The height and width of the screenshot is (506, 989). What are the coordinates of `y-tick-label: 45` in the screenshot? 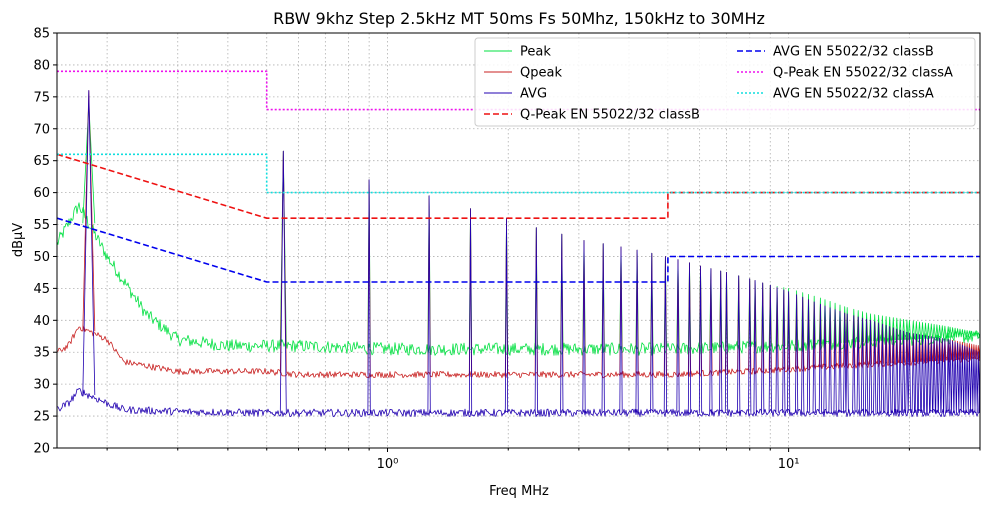 It's located at (41, 289).